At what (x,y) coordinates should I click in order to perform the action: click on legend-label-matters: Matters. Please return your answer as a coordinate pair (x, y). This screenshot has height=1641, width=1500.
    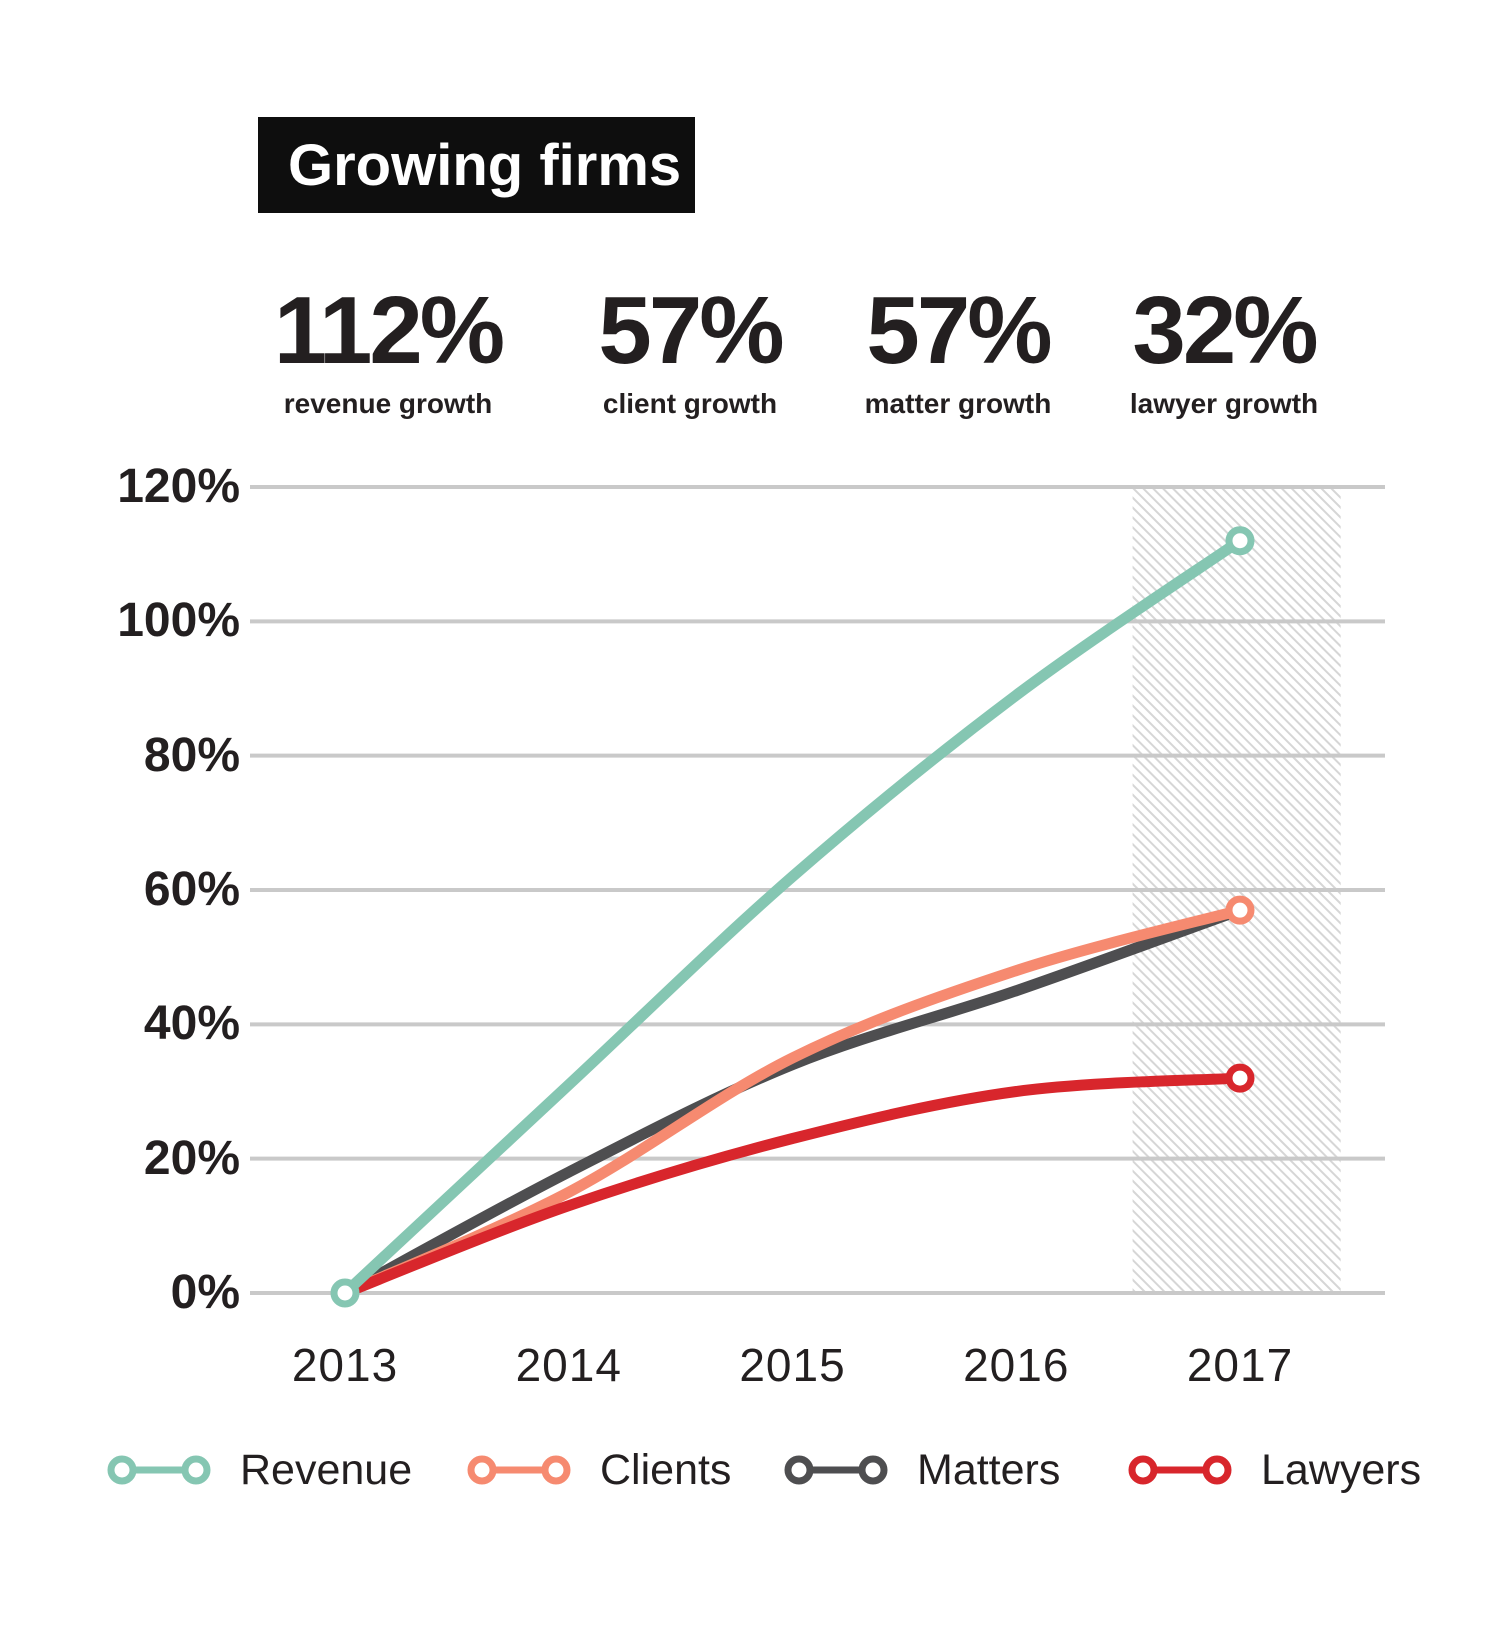
    Looking at the image, I should click on (989, 1470).